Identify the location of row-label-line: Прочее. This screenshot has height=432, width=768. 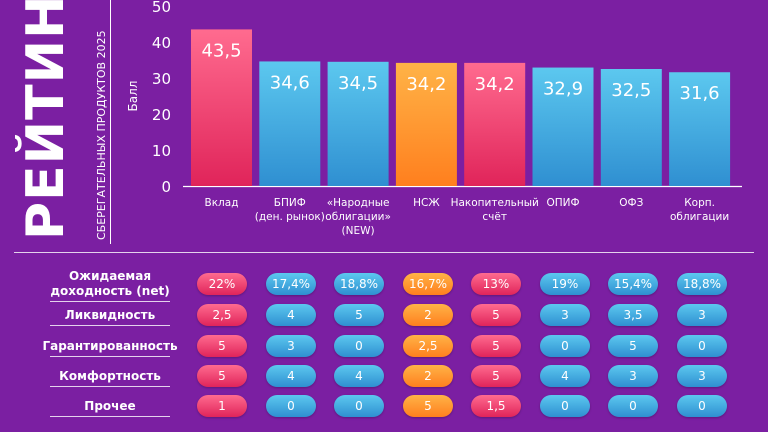
(110, 405).